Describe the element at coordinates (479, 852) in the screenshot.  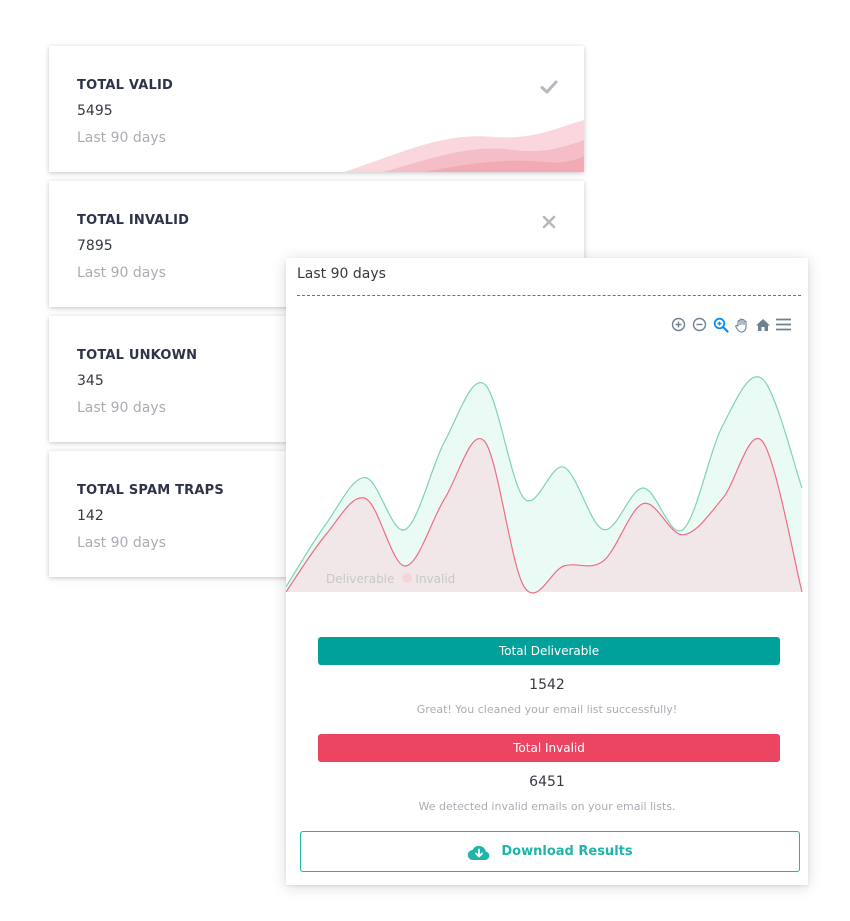
I see `cloud-download-icon` at that location.